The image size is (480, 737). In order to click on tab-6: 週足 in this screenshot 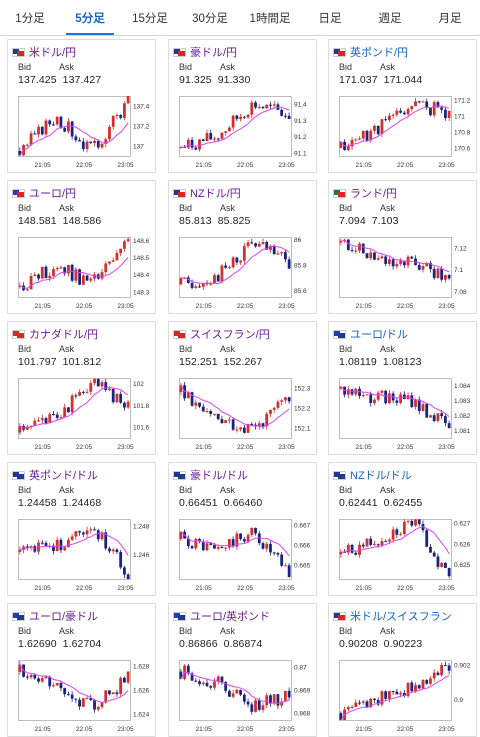, I will do `click(390, 19)`.